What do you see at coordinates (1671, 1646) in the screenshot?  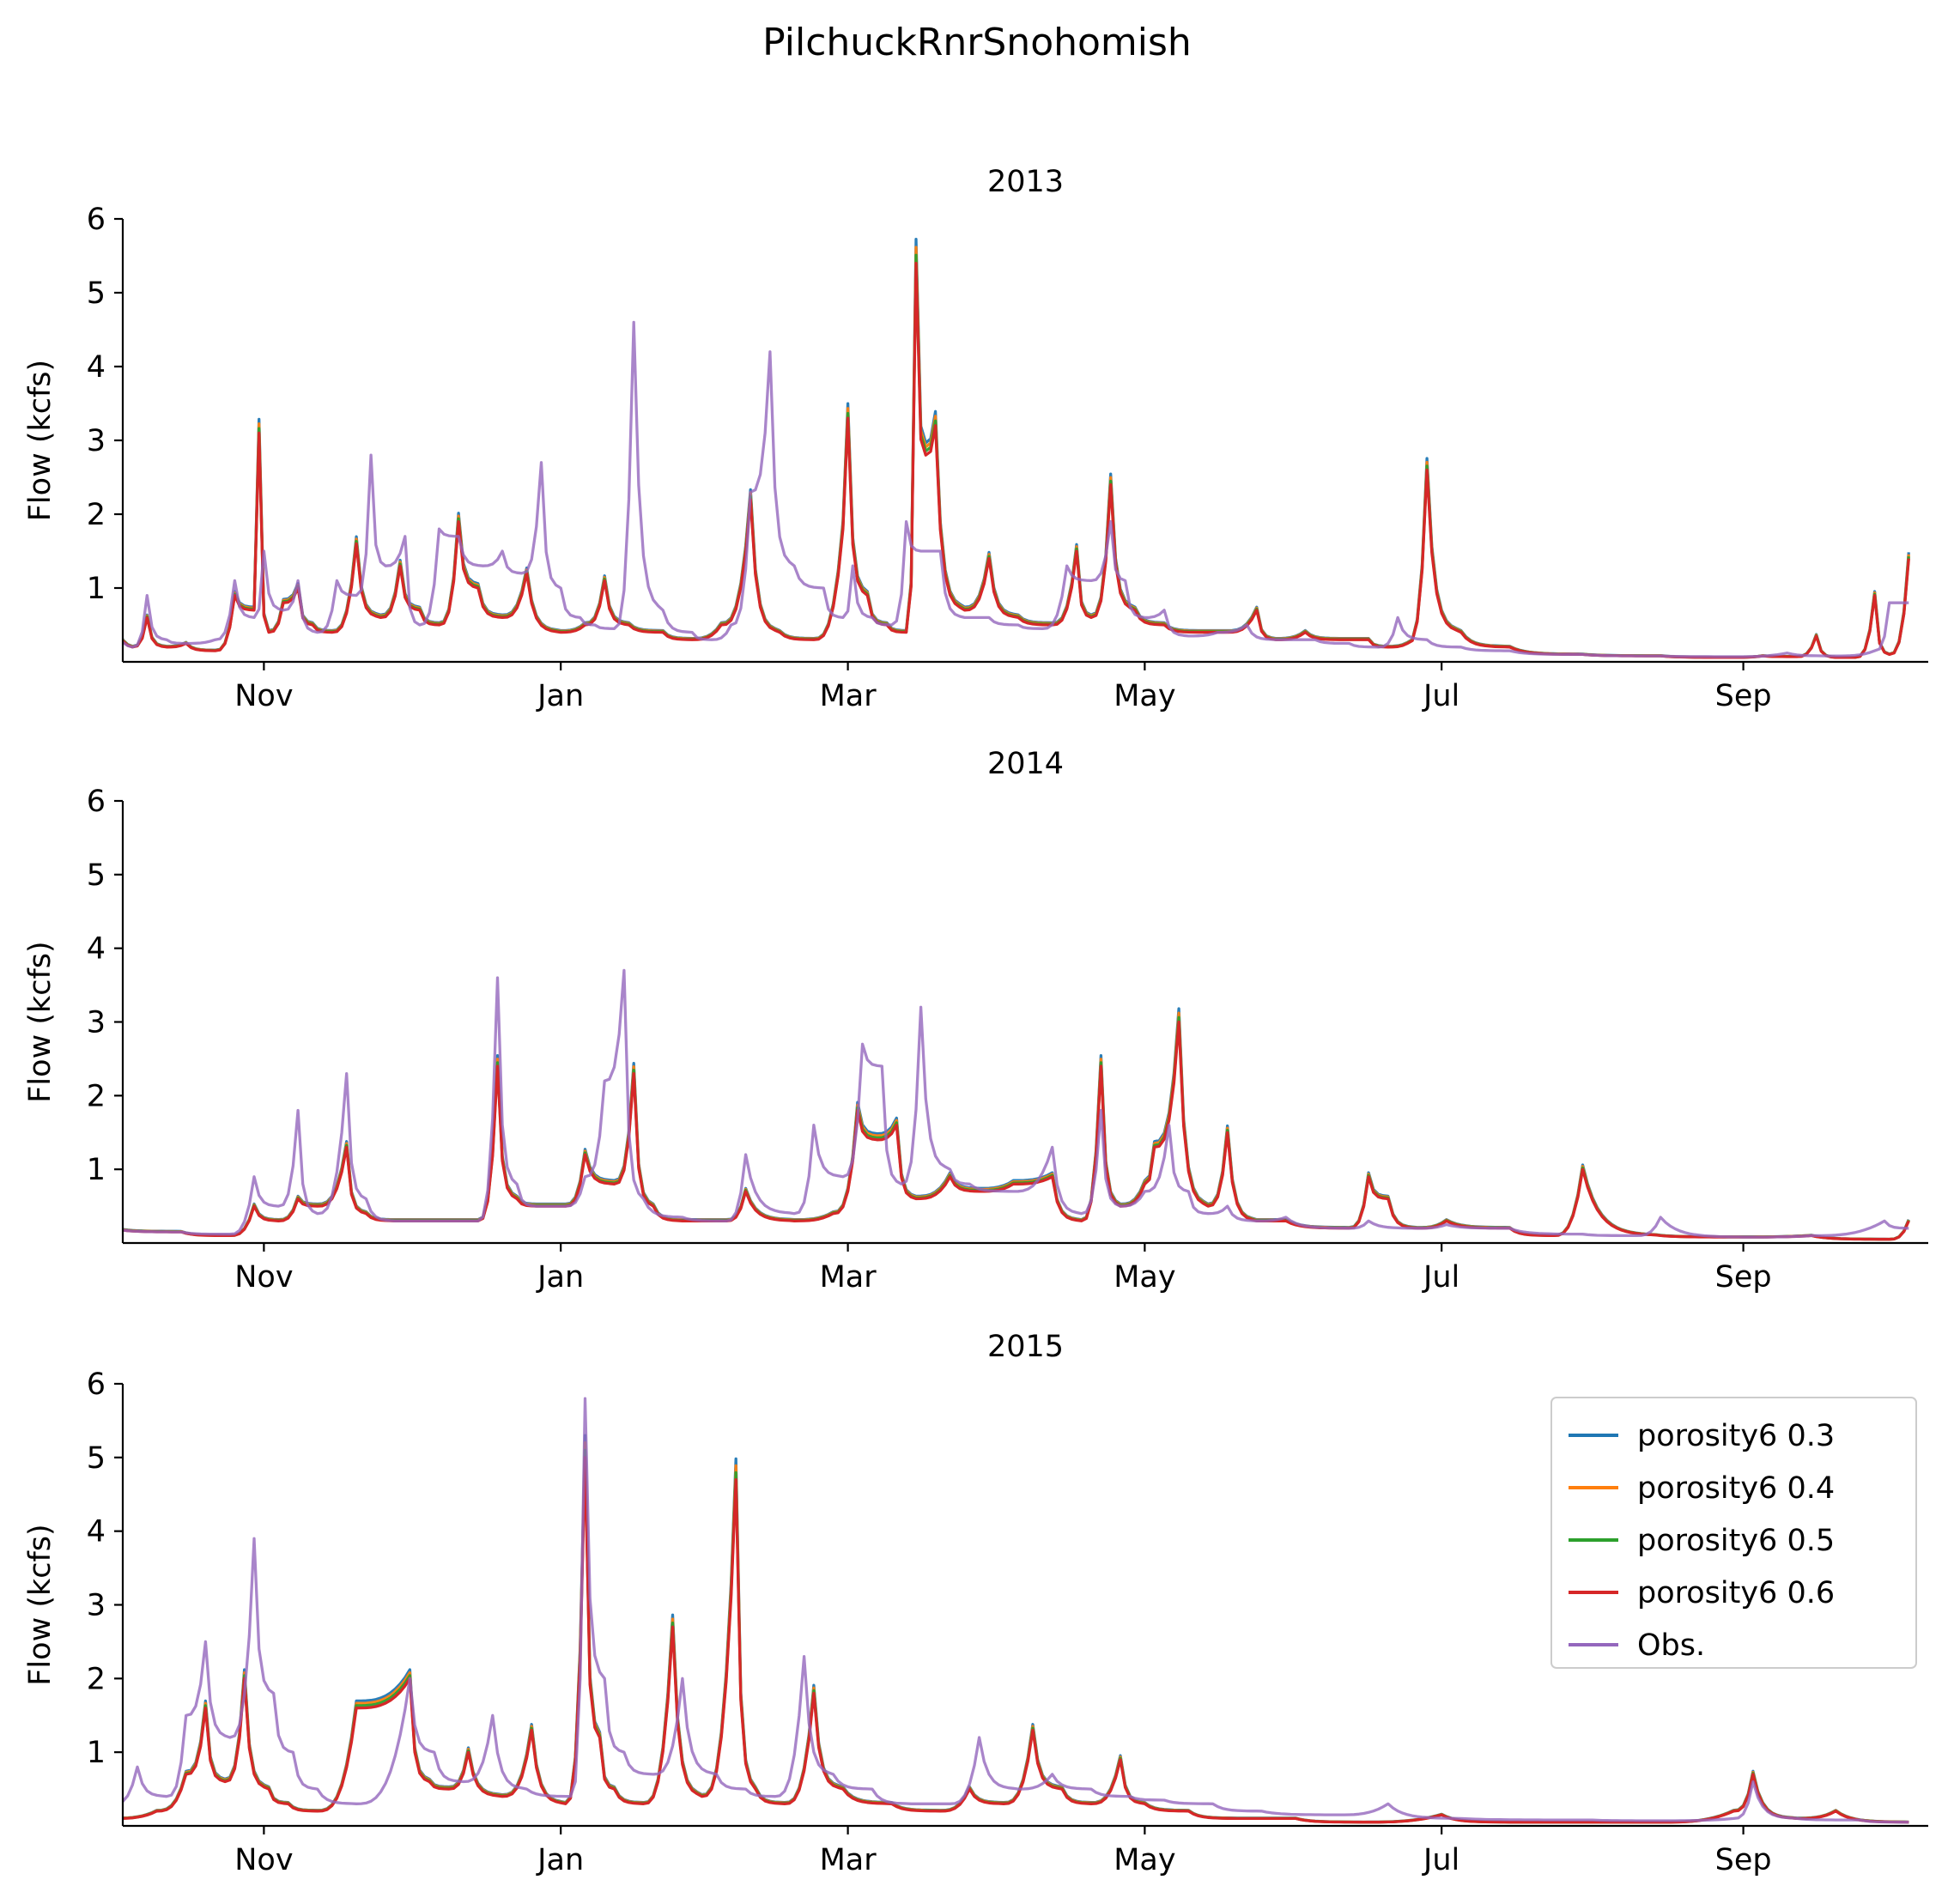 I see `legend-label: Obs.` at bounding box center [1671, 1646].